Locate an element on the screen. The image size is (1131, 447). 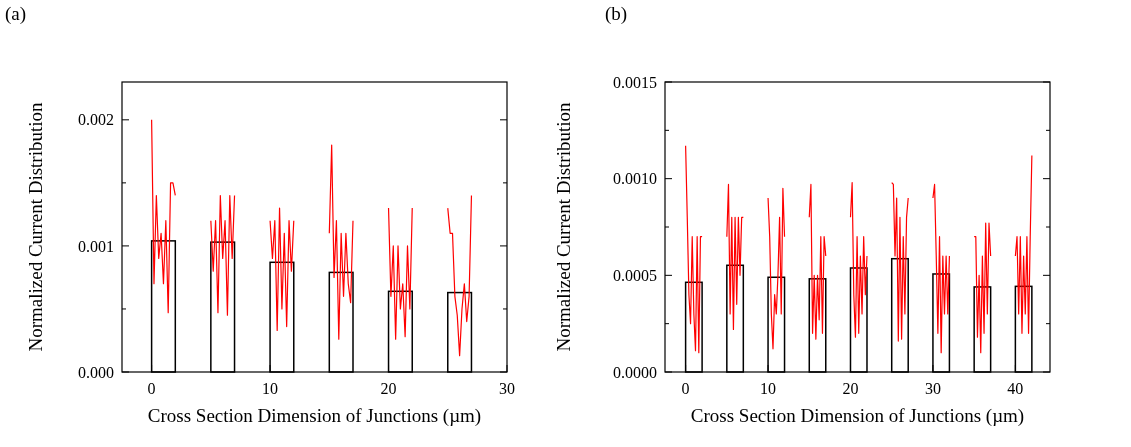
y-tick-label: 0.0005 is located at coordinates (635, 275).